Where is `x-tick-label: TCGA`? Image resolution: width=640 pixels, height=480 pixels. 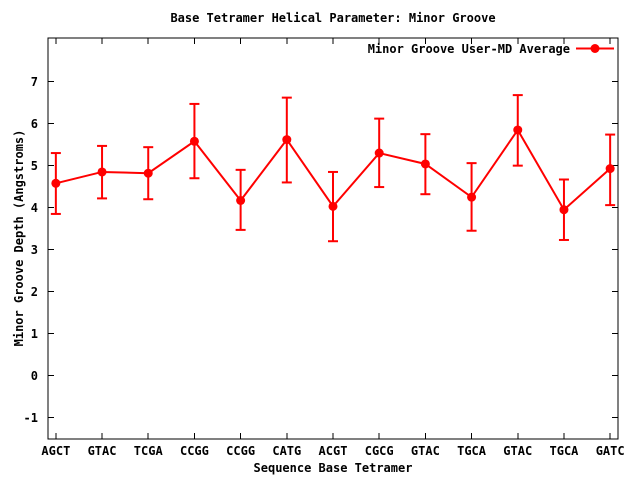 x-tick-label: TCGA is located at coordinates (149, 451).